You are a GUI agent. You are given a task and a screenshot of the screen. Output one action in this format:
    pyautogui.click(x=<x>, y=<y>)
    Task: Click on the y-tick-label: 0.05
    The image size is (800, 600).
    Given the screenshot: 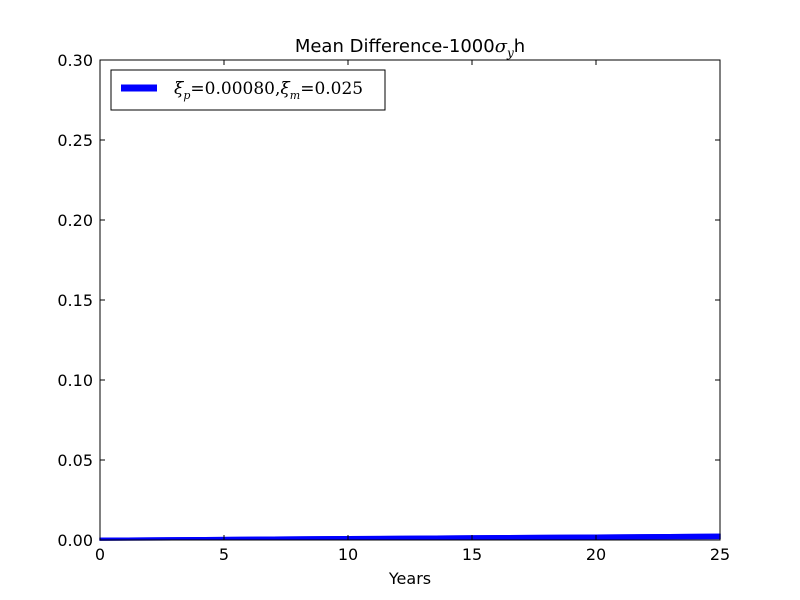 What is the action you would take?
    pyautogui.click(x=75, y=460)
    